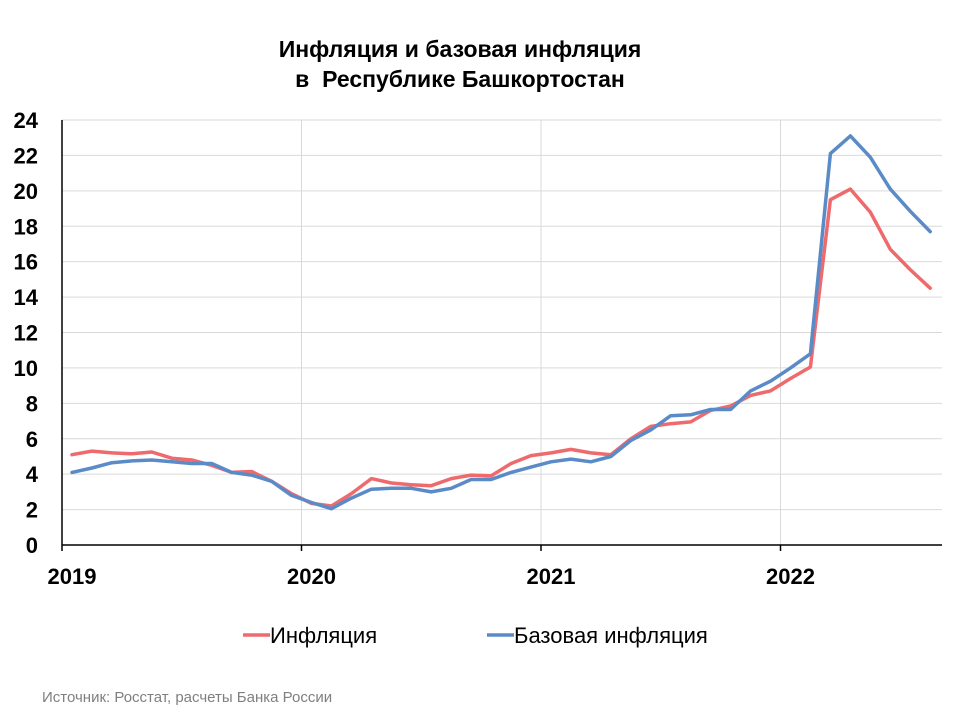 This screenshot has height=720, width=960. Describe the element at coordinates (26, 191) in the screenshot. I see `y-tick-label: 20` at that location.